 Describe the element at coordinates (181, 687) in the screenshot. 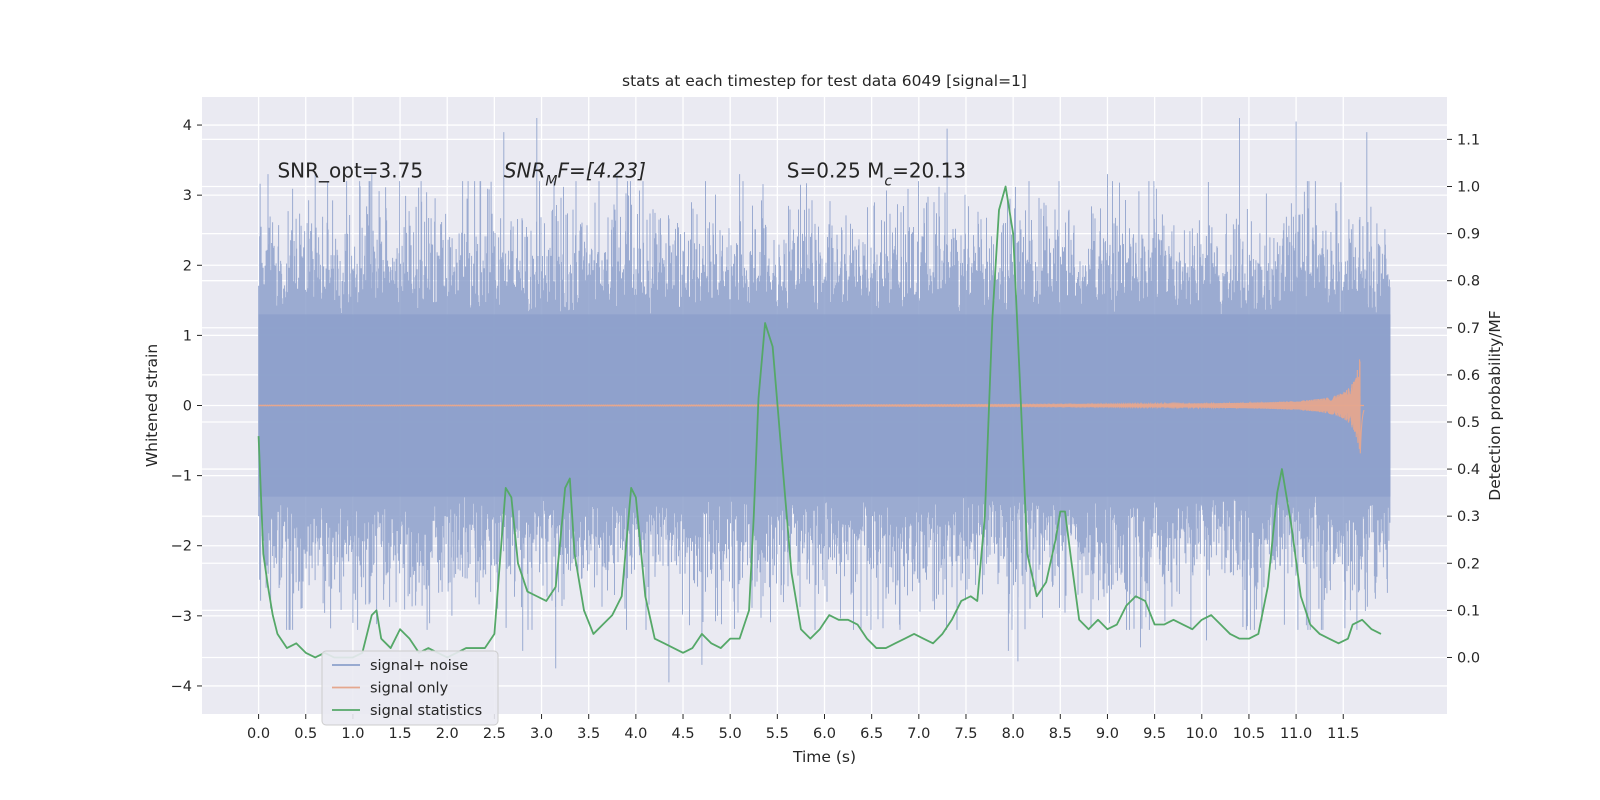

I see `y-tick-label: −4` at that location.